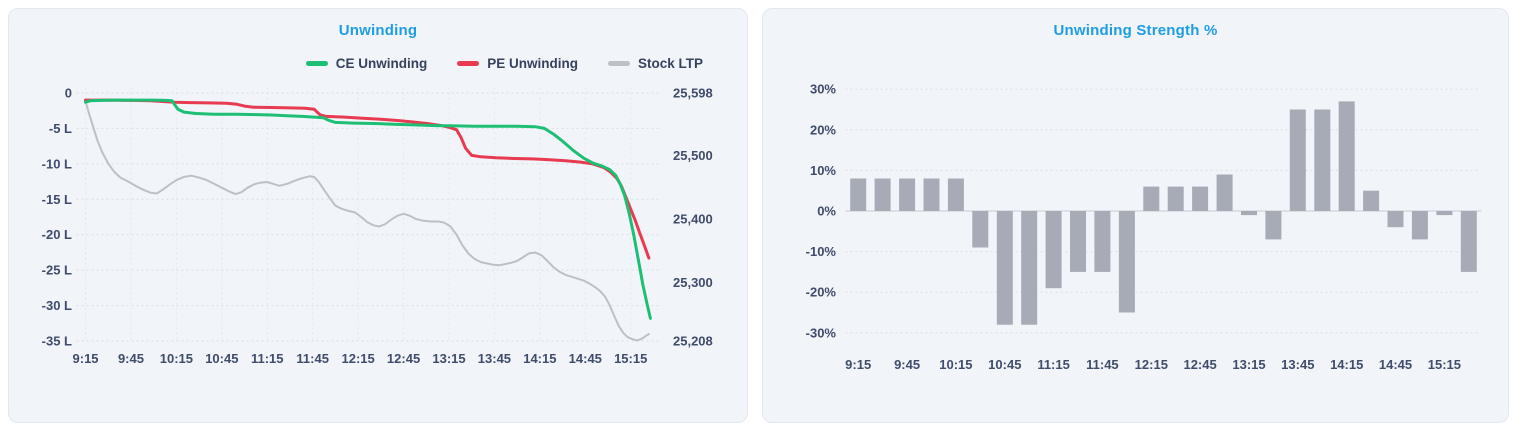 This screenshot has width=1517, height=431. I want to click on legend-item-stock-ltp: Stock LTP, so click(655, 63).